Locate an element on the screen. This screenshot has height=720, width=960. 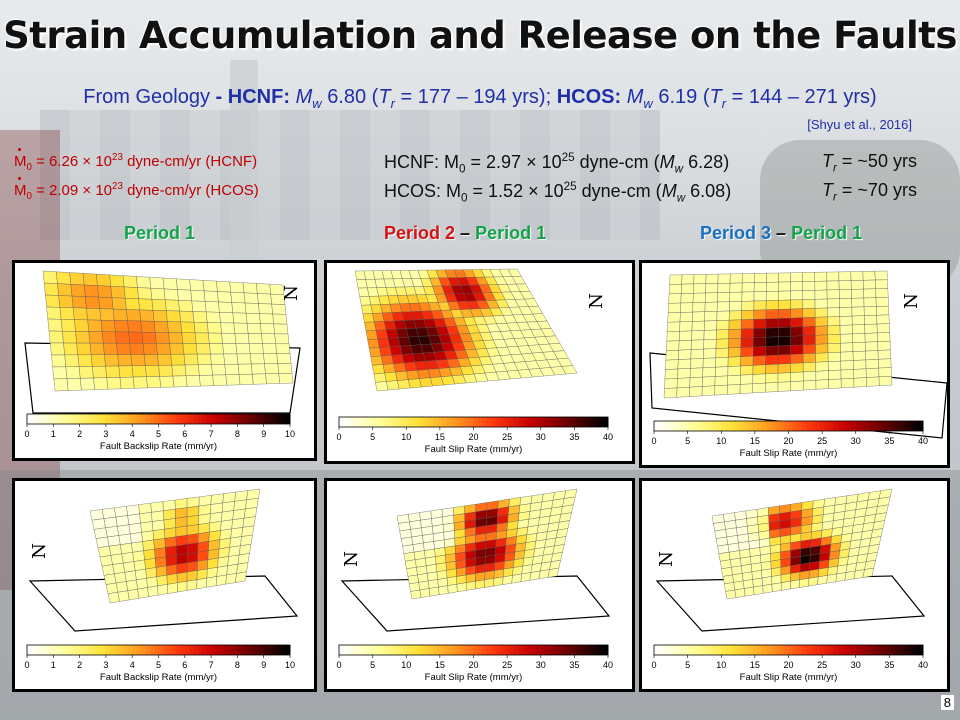
period-3-label: Period 3 – Period 1 is located at coordinates (781, 233).